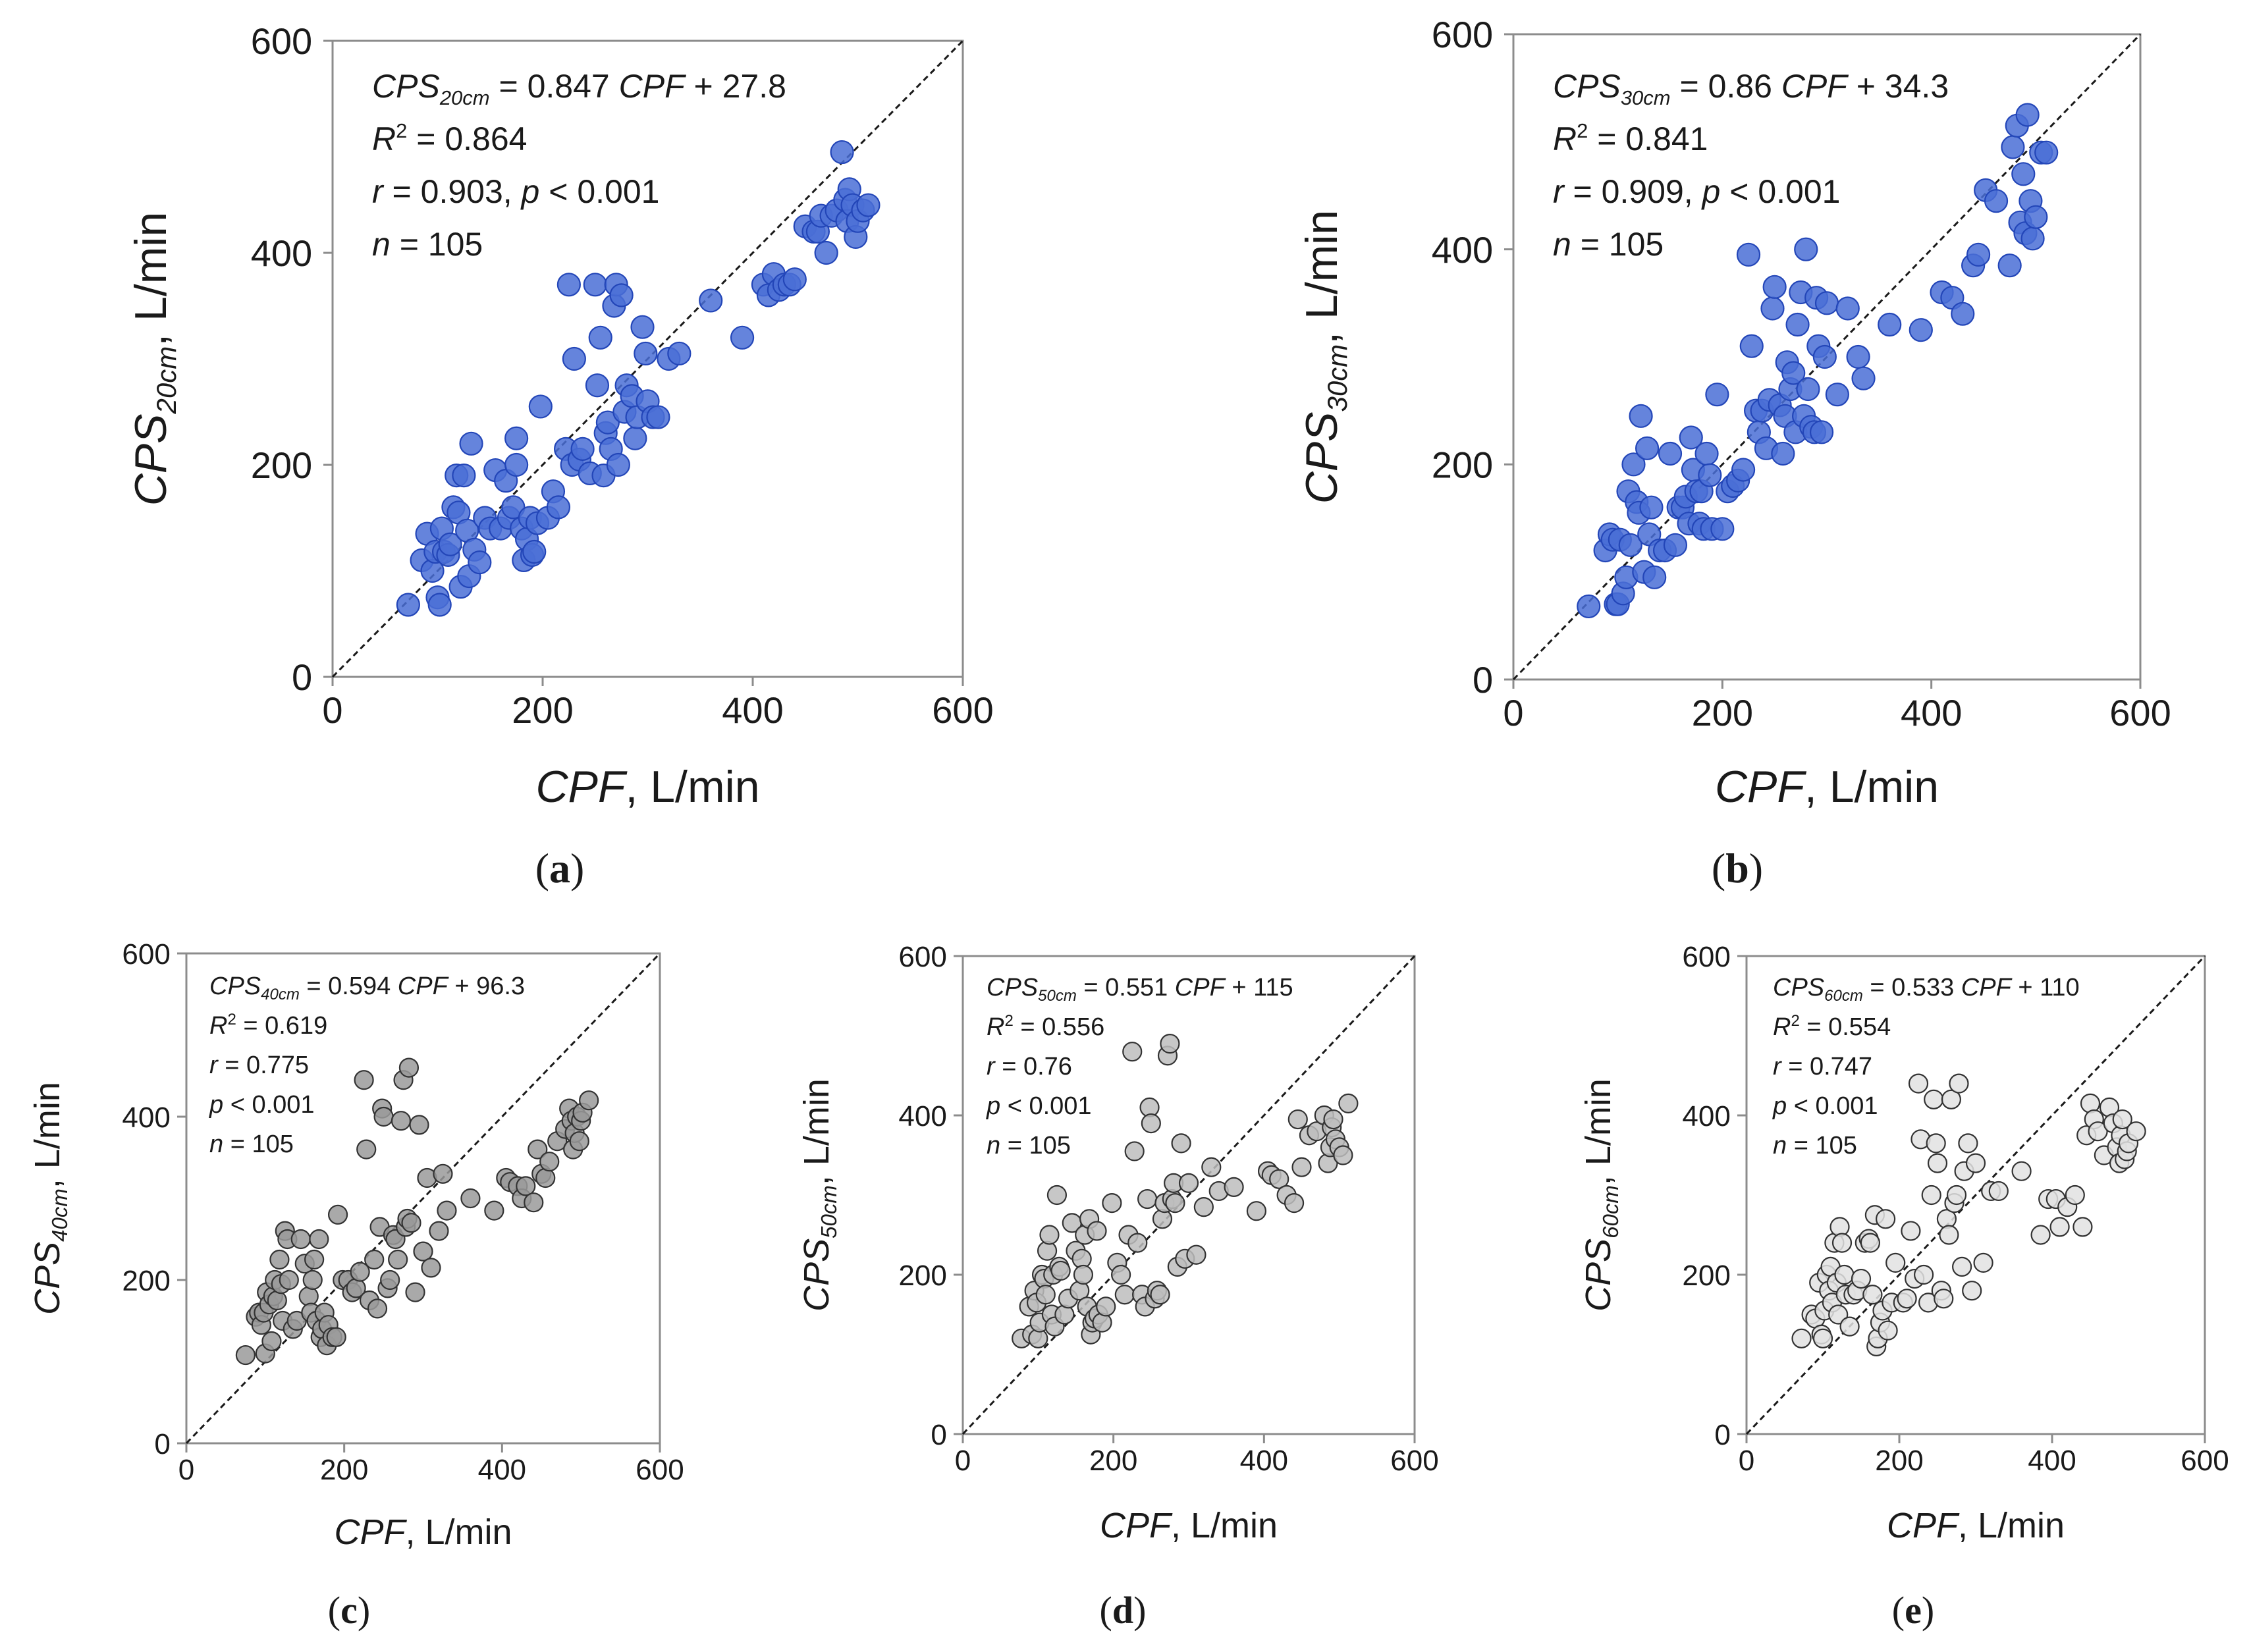 The height and width of the screenshot is (1652, 2249). Describe the element at coordinates (1913, 1610) in the screenshot. I see `panel-label: (e)` at that location.